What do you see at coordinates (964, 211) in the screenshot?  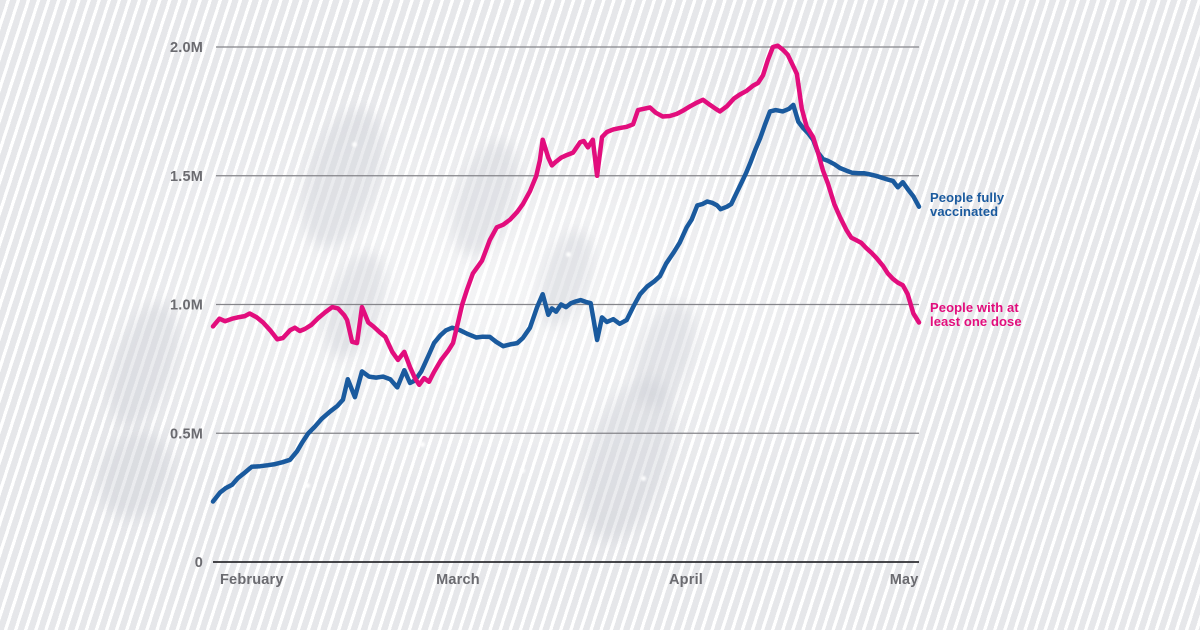 I see `legend-fully-vaccinated-line2: vaccinated` at bounding box center [964, 211].